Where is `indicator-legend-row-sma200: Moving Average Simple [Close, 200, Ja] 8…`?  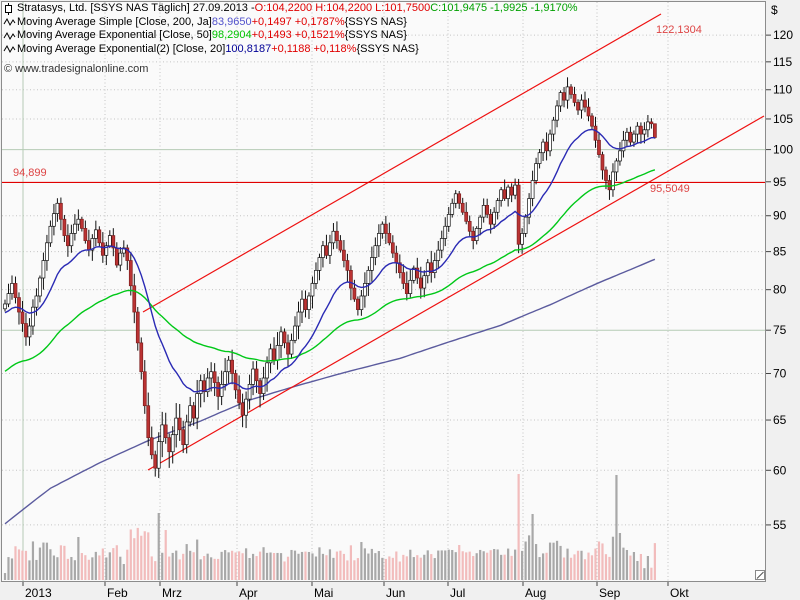
indicator-legend-row-sma200: Moving Average Simple [Close, 200, Ja] 8… is located at coordinates (290, 23).